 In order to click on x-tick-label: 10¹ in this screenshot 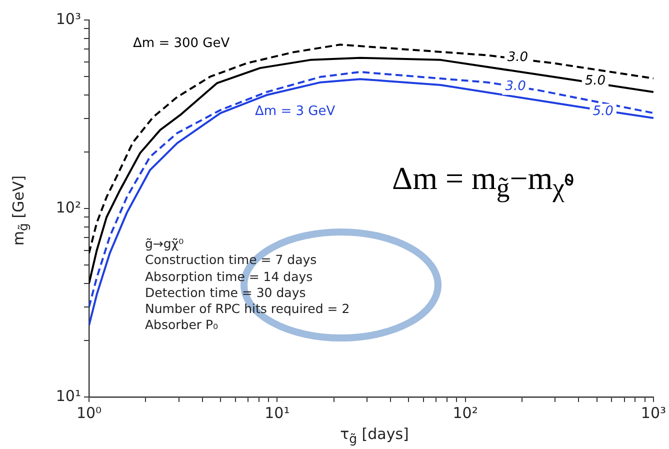, I will do `click(277, 413)`.